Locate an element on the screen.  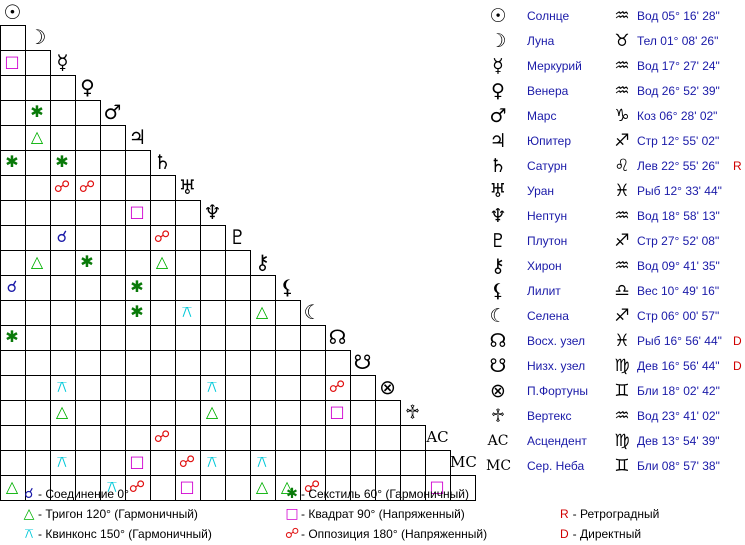
planet-symbol-icon: AC is located at coordinates (498, 441).